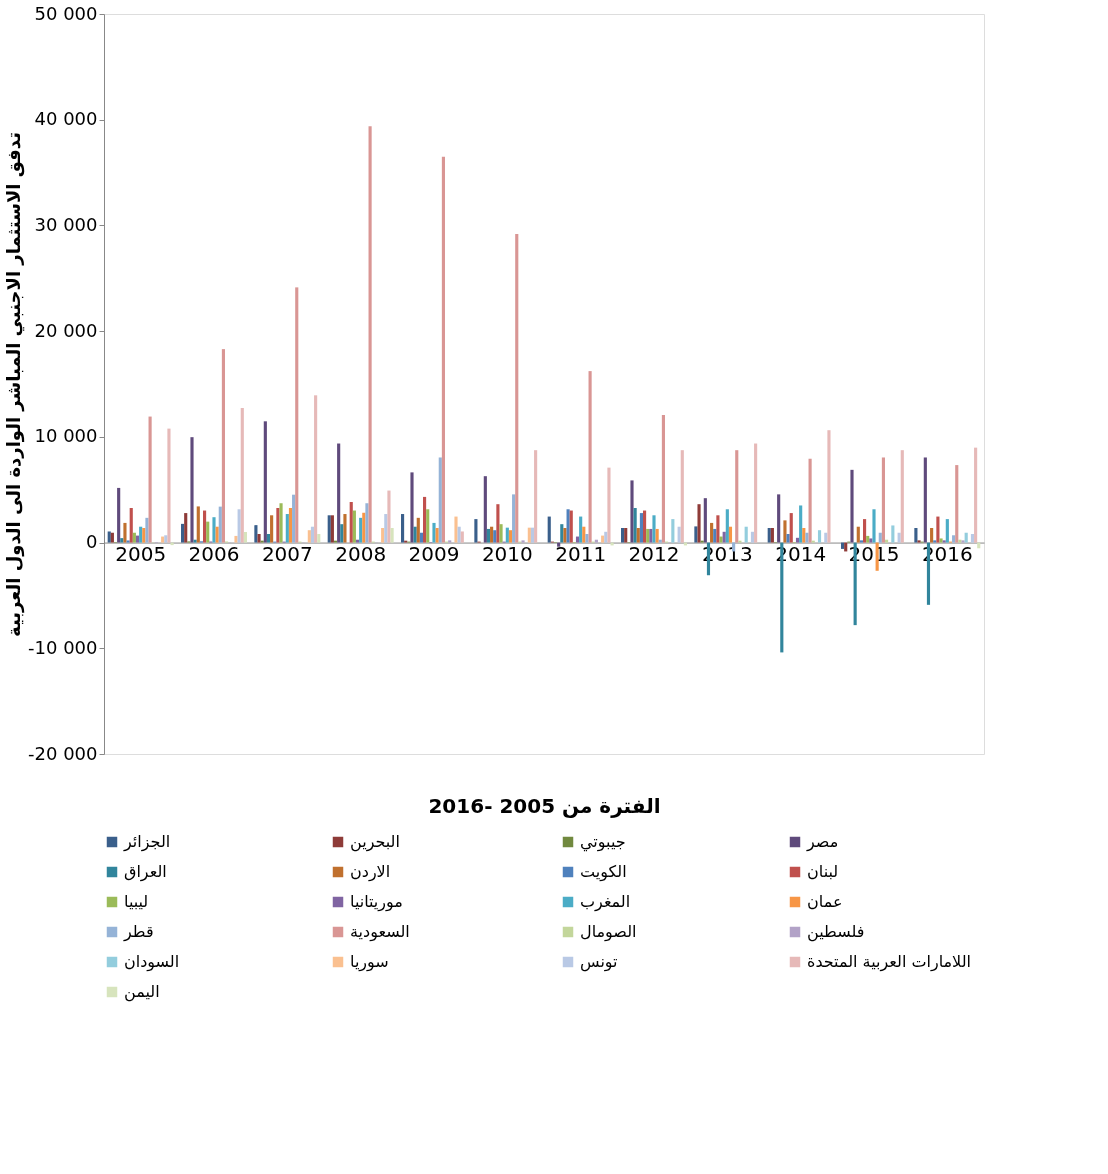 The image size is (1108, 1174). What do you see at coordinates (287, 554) in the screenshot?
I see `x-tick-label: 2007` at bounding box center [287, 554].